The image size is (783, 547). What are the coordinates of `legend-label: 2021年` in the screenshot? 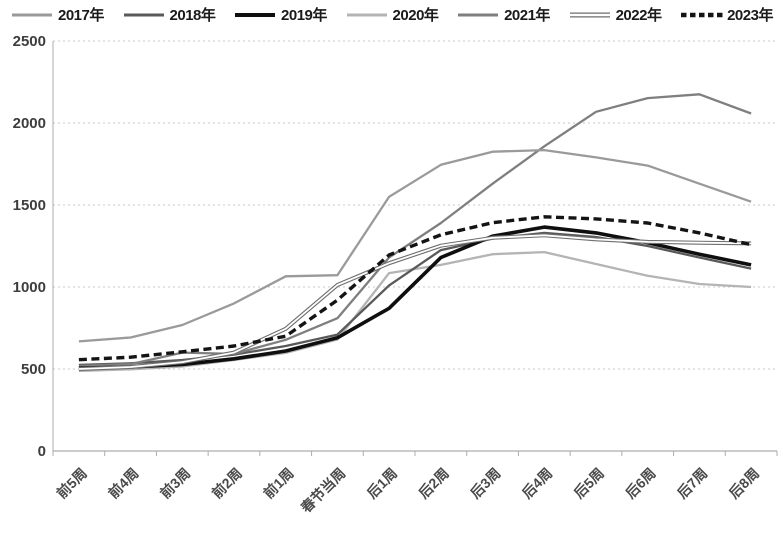 It's located at (527, 15).